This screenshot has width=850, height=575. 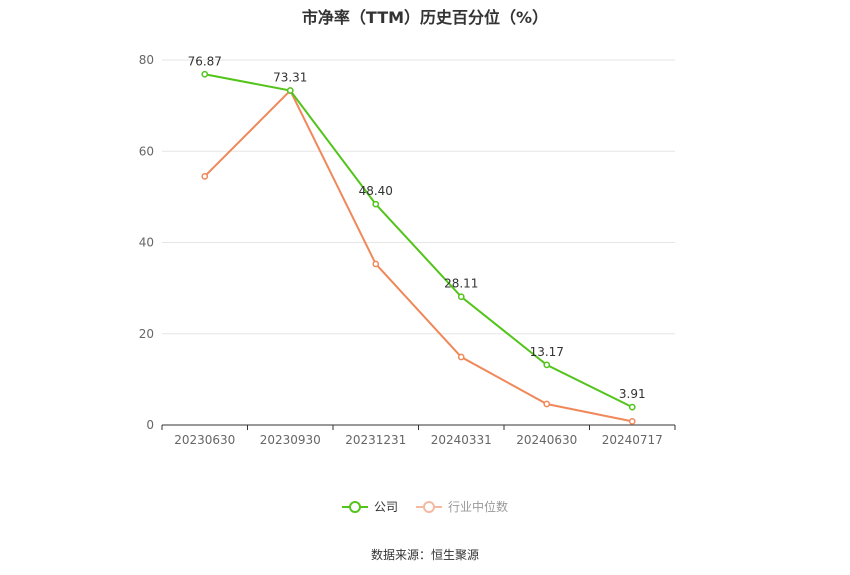 What do you see at coordinates (146, 151) in the screenshot?
I see `y-tick-label: 60` at bounding box center [146, 151].